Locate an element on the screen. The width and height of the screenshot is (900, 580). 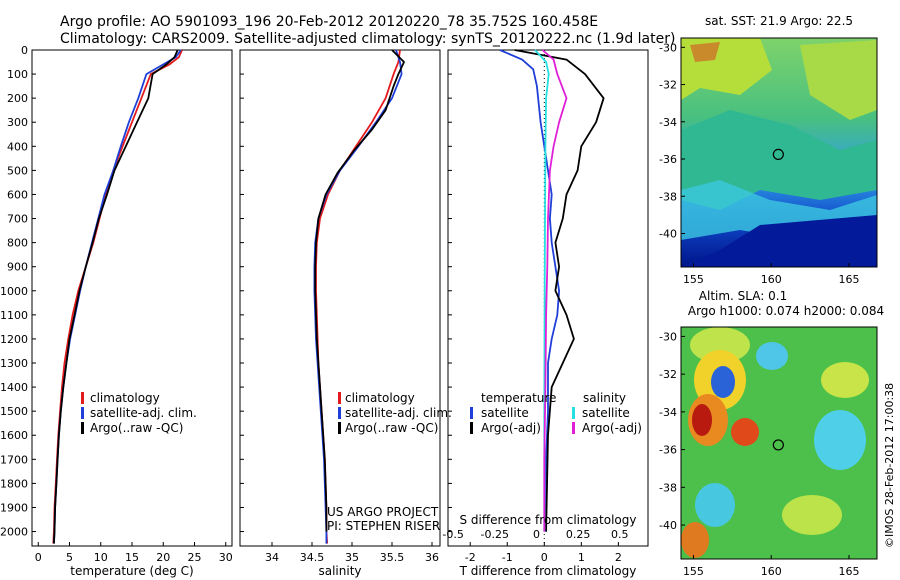
s-difference-ticks: -0.5 -0.25 0 0.25 0.5 is located at coordinates (535, 534).